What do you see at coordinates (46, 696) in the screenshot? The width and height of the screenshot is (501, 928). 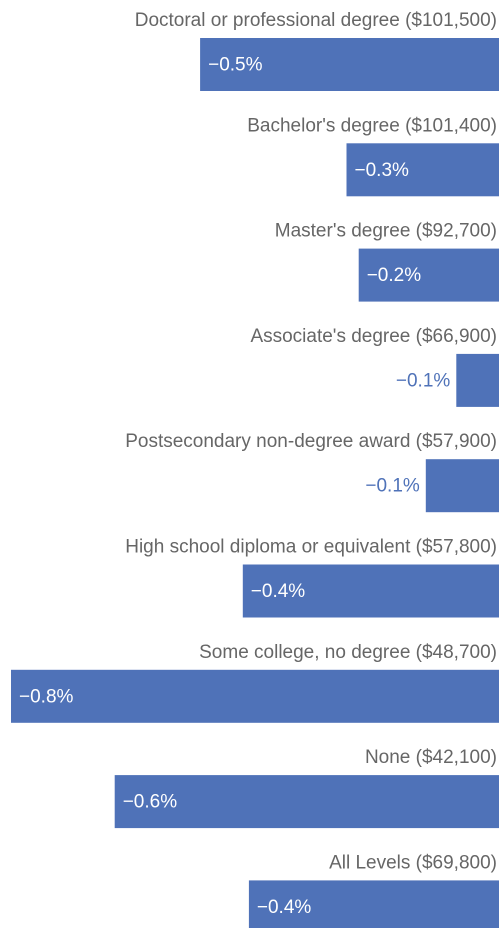 I see `value-label: −0.8%` at bounding box center [46, 696].